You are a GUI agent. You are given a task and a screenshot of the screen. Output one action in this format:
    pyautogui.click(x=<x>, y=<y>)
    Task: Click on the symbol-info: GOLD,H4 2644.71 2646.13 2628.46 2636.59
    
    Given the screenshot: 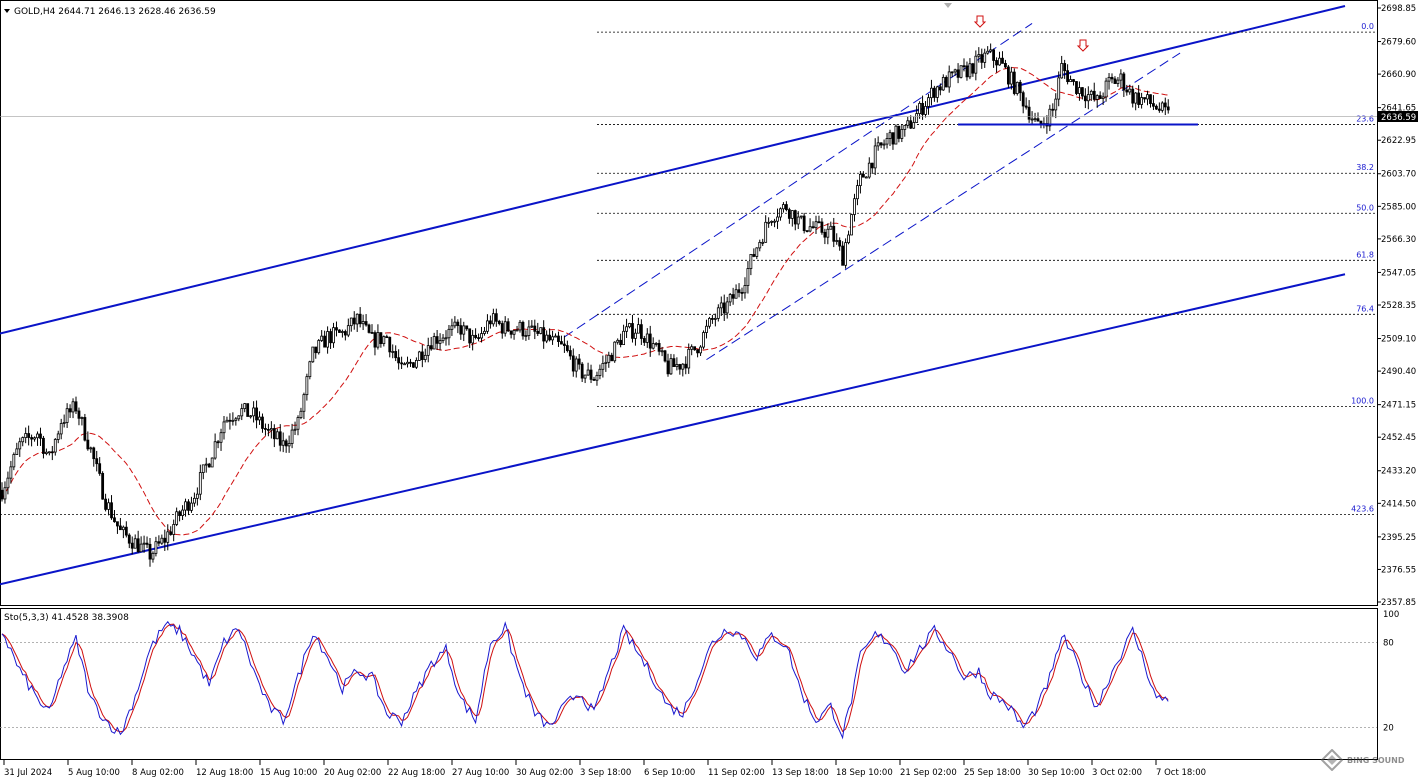 What is the action you would take?
    pyautogui.click(x=115, y=12)
    